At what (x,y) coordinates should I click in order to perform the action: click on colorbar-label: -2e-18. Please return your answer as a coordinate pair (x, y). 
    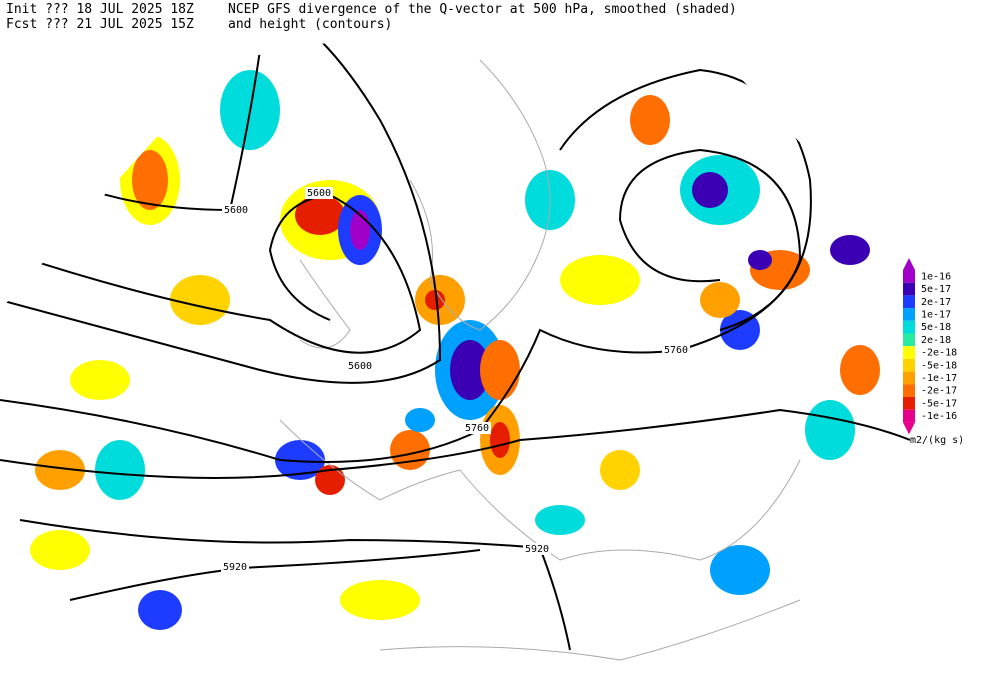
    Looking at the image, I should click on (939, 353).